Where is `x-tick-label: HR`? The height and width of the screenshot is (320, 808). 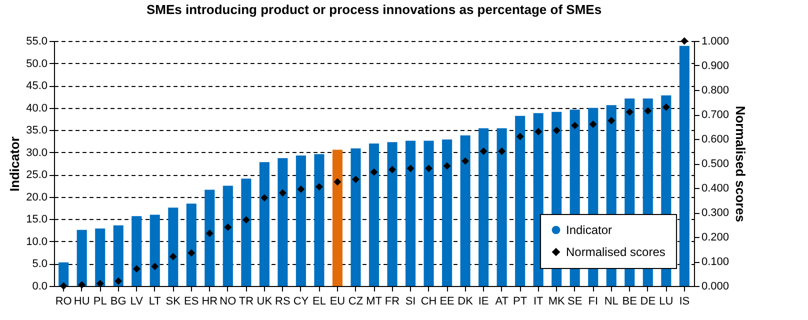 x-tick-label: HR is located at coordinates (210, 302).